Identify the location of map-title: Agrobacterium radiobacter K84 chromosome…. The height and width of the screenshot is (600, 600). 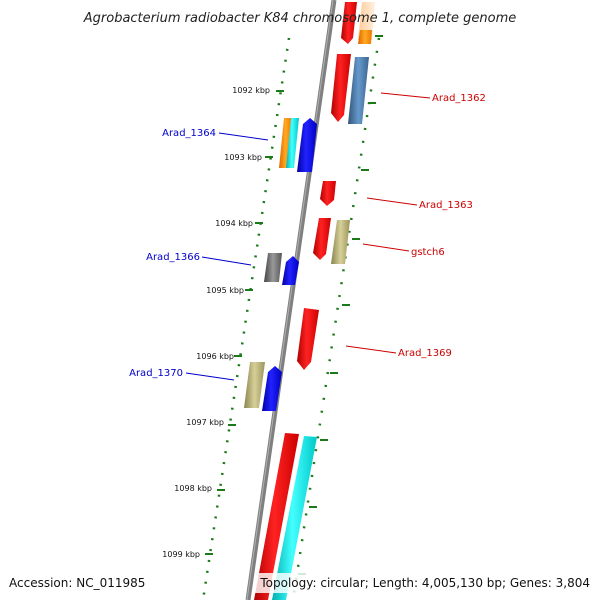
(299, 18).